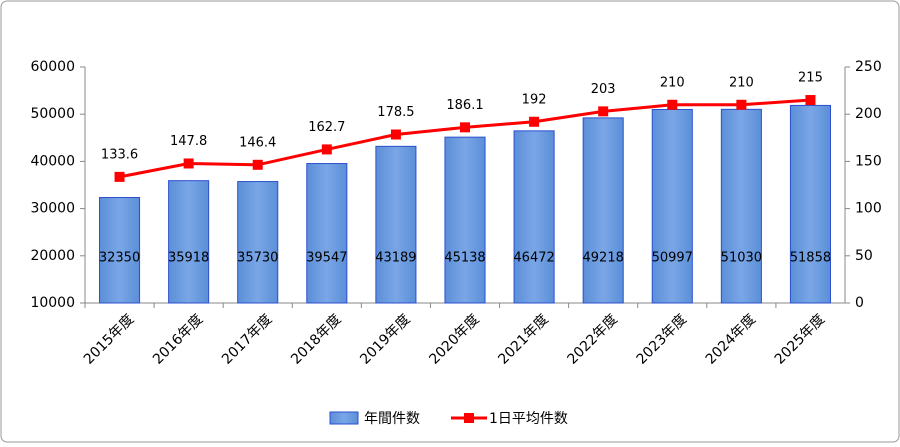 The width and height of the screenshot is (900, 447). I want to click on legend-label: 年間件数, so click(392, 419).